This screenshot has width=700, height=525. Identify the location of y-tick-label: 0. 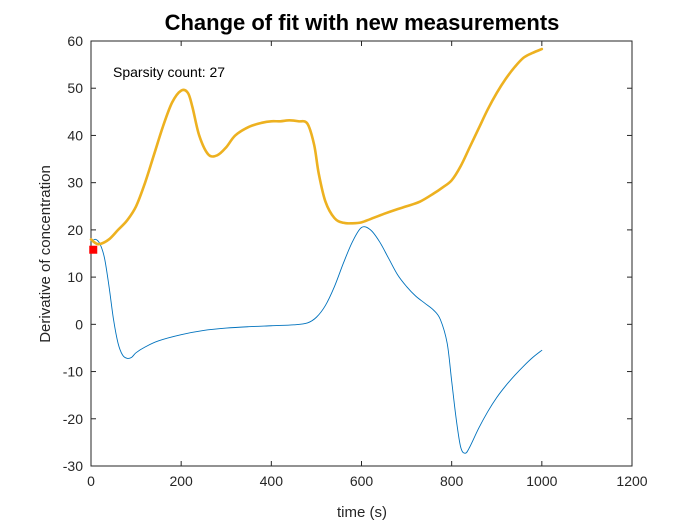
(79, 324).